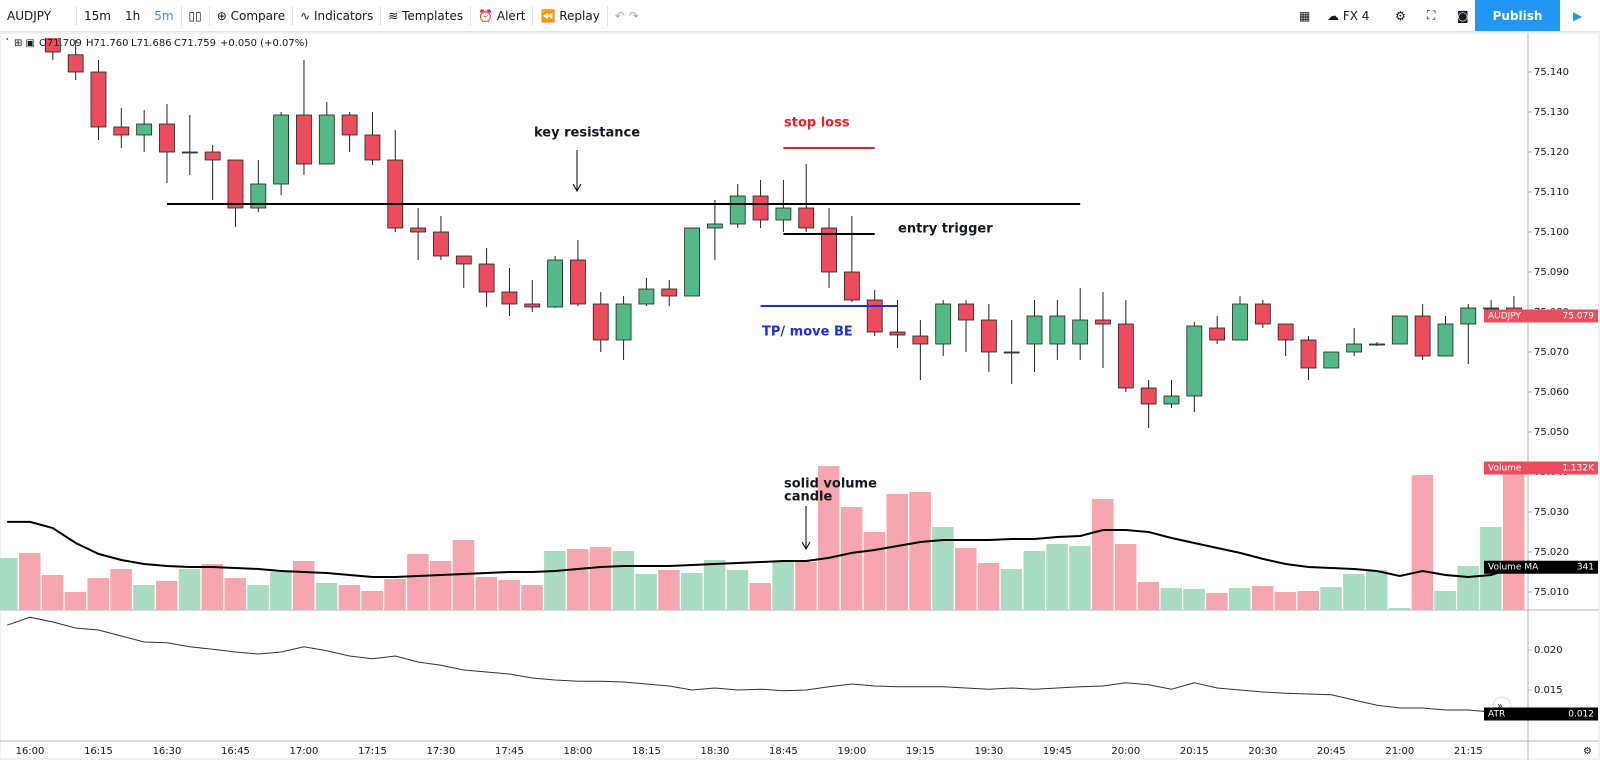 The width and height of the screenshot is (1600, 760). I want to click on x-tick-label: 21:00, so click(1399, 751).